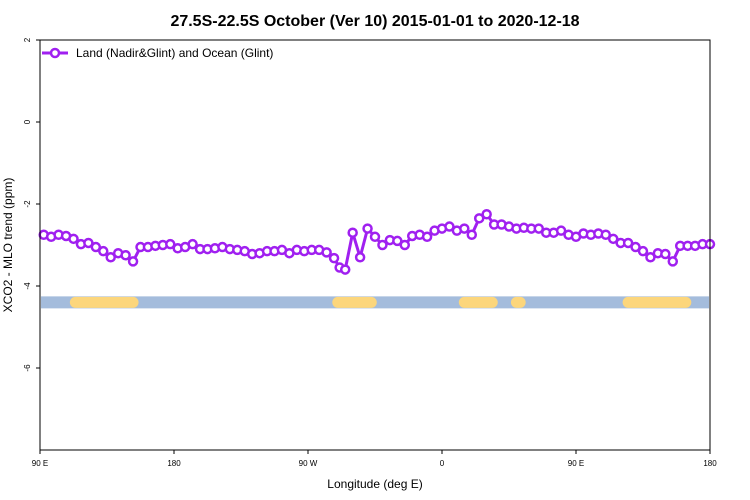 The image size is (750, 500). I want to click on x-tick-label: 0, so click(442, 463).